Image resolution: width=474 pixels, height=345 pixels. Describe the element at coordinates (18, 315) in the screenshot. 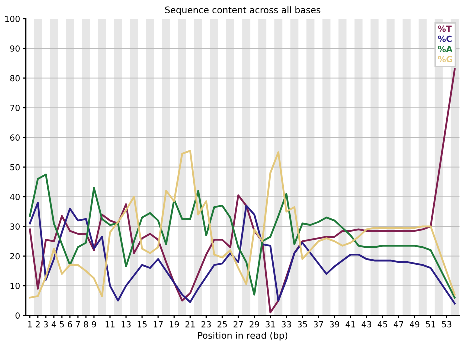

I see `y-tick-label: 0` at that location.